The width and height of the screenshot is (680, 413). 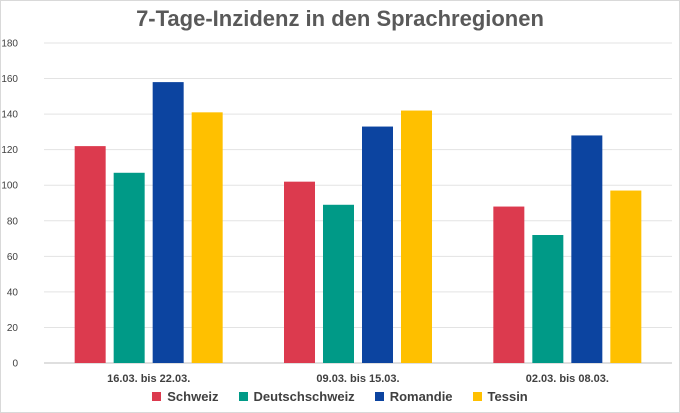 What do you see at coordinates (9, 44) in the screenshot?
I see `y-tick-label: 180` at bounding box center [9, 44].